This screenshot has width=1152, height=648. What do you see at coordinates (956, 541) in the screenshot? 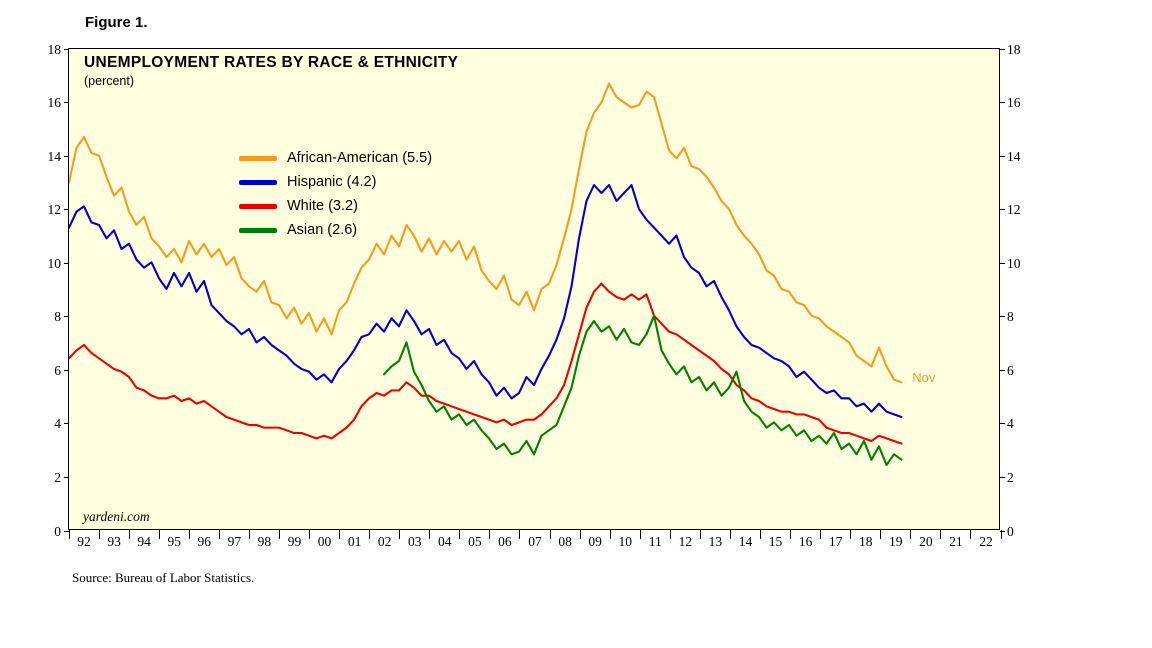
I see `x-axis-tick-label: 21` at bounding box center [956, 541].